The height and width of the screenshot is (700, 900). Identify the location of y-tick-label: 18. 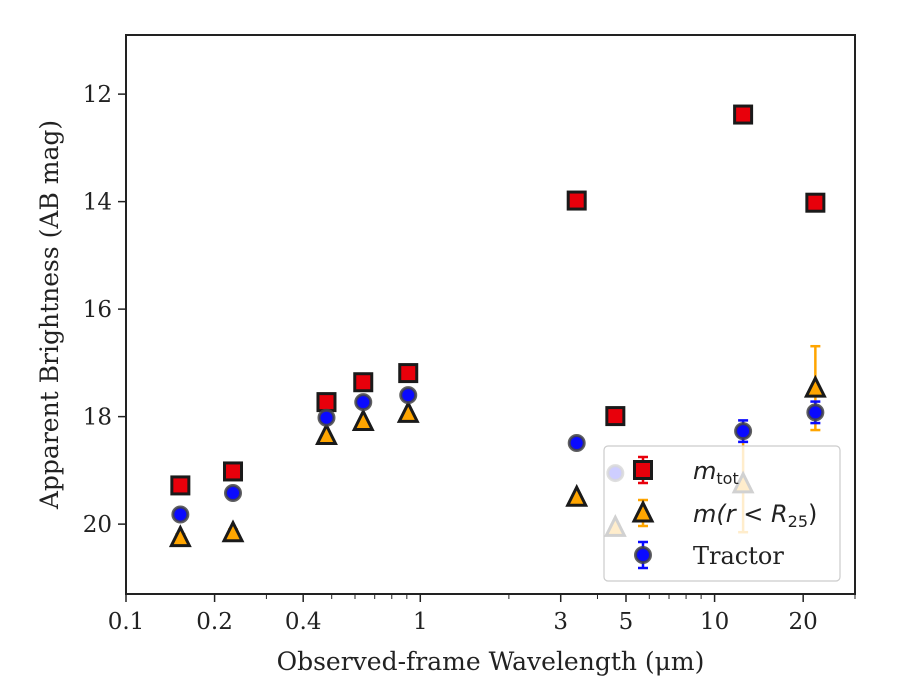
(97, 418).